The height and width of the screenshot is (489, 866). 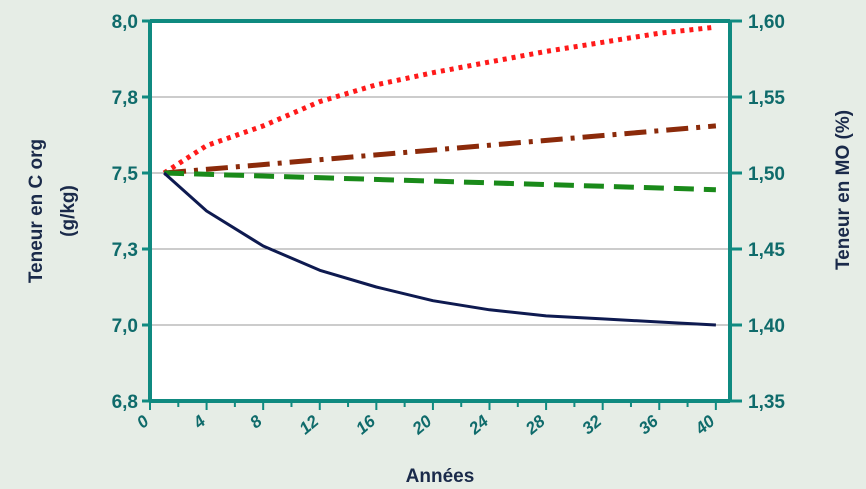 What do you see at coordinates (766, 98) in the screenshot?
I see `y-right-tick-label: 1,55` at bounding box center [766, 98].